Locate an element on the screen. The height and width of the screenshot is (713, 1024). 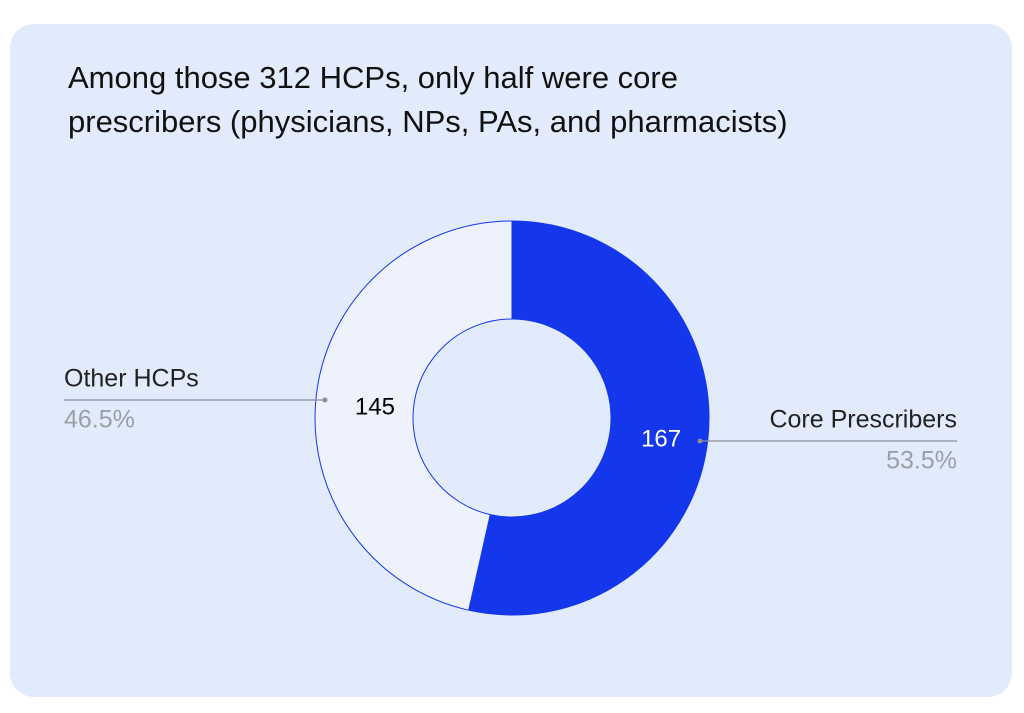
legend-label: Core Prescribers is located at coordinates (863, 420).